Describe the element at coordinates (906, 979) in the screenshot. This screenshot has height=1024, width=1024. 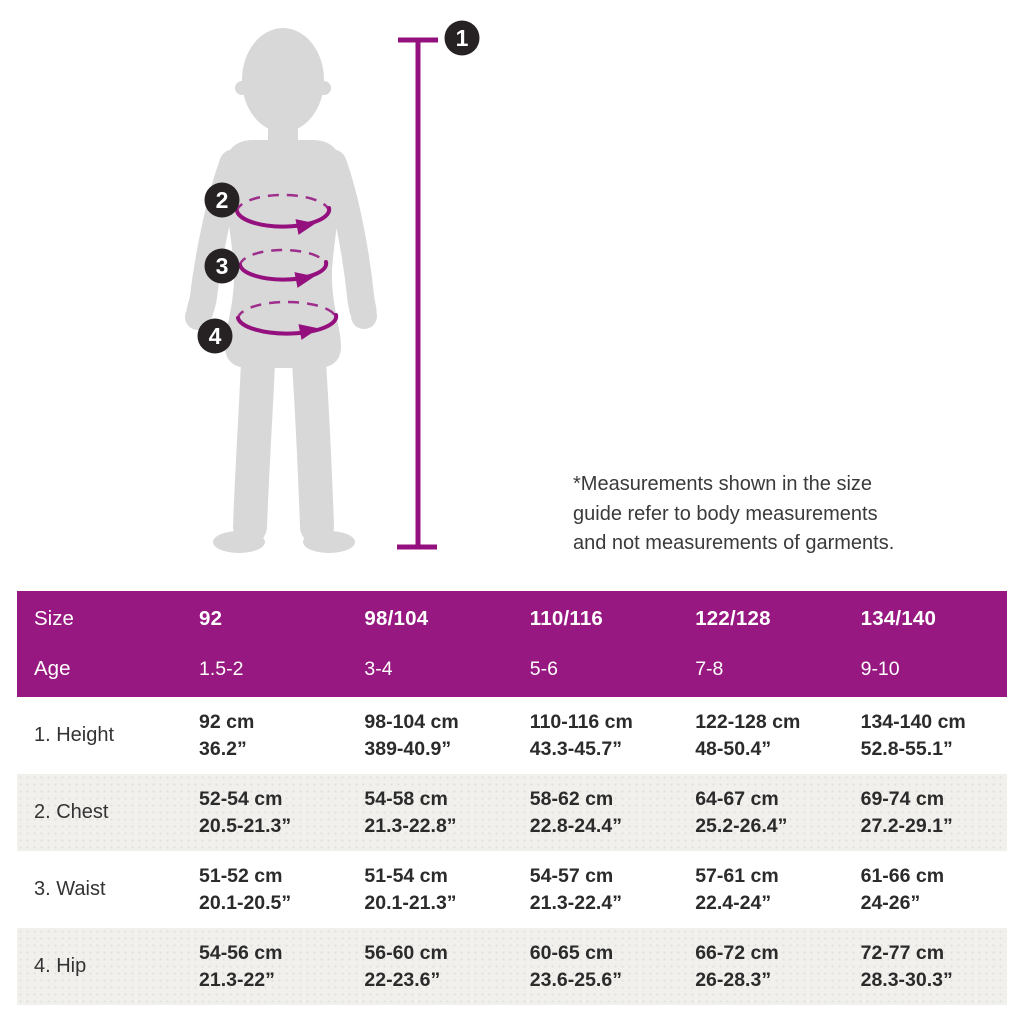
I see `inch-value: 28.3-30.3”` at that location.